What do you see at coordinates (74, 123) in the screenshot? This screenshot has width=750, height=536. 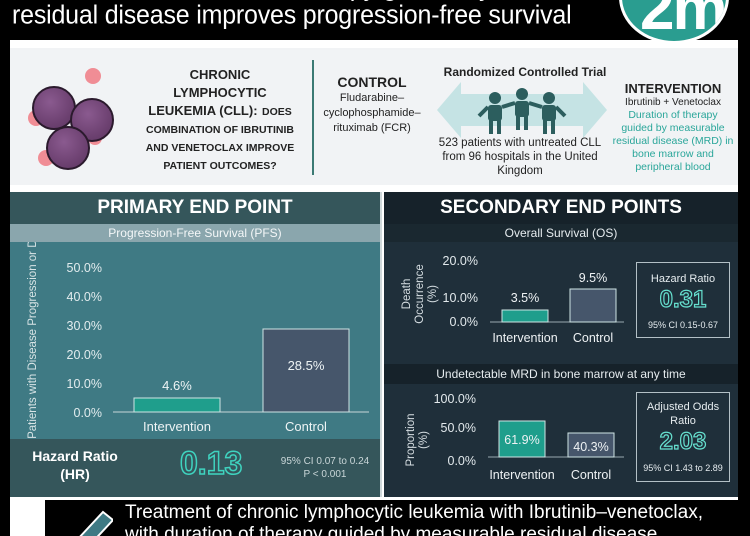 I see `cll-cells-icon` at bounding box center [74, 123].